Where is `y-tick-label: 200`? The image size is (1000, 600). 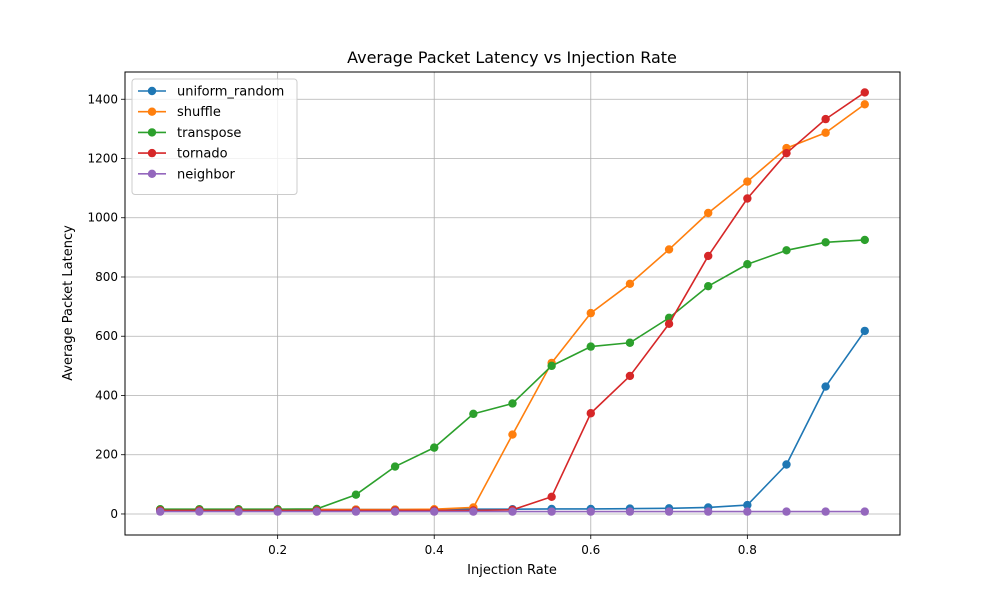
y-tick-label: 200 is located at coordinates (106, 455).